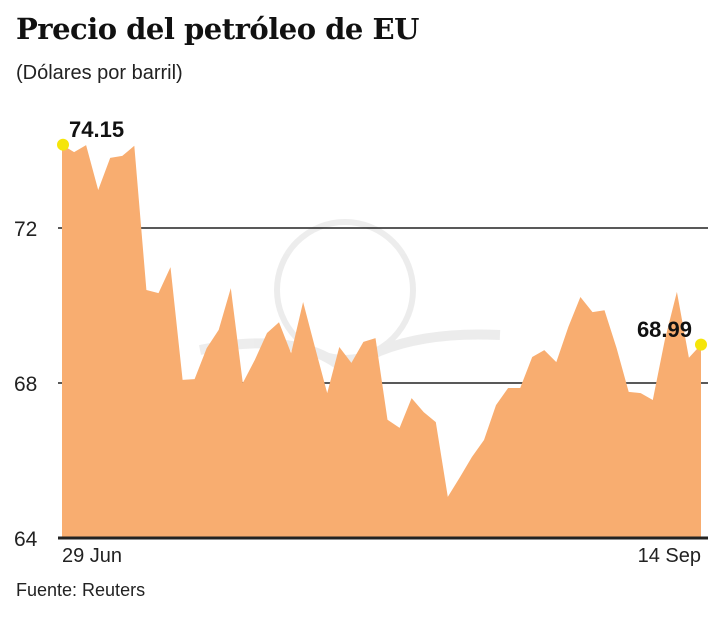 Image resolution: width=725 pixels, height=620 pixels. Describe the element at coordinates (81, 590) in the screenshot. I see `source-note: Fuente: Reuters` at that location.